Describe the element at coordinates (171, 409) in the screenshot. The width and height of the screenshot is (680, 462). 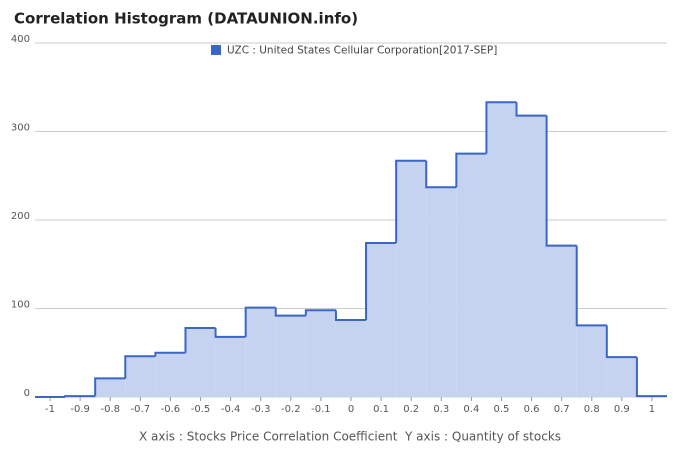
I see `x-tick-label: -0.6` at that location.